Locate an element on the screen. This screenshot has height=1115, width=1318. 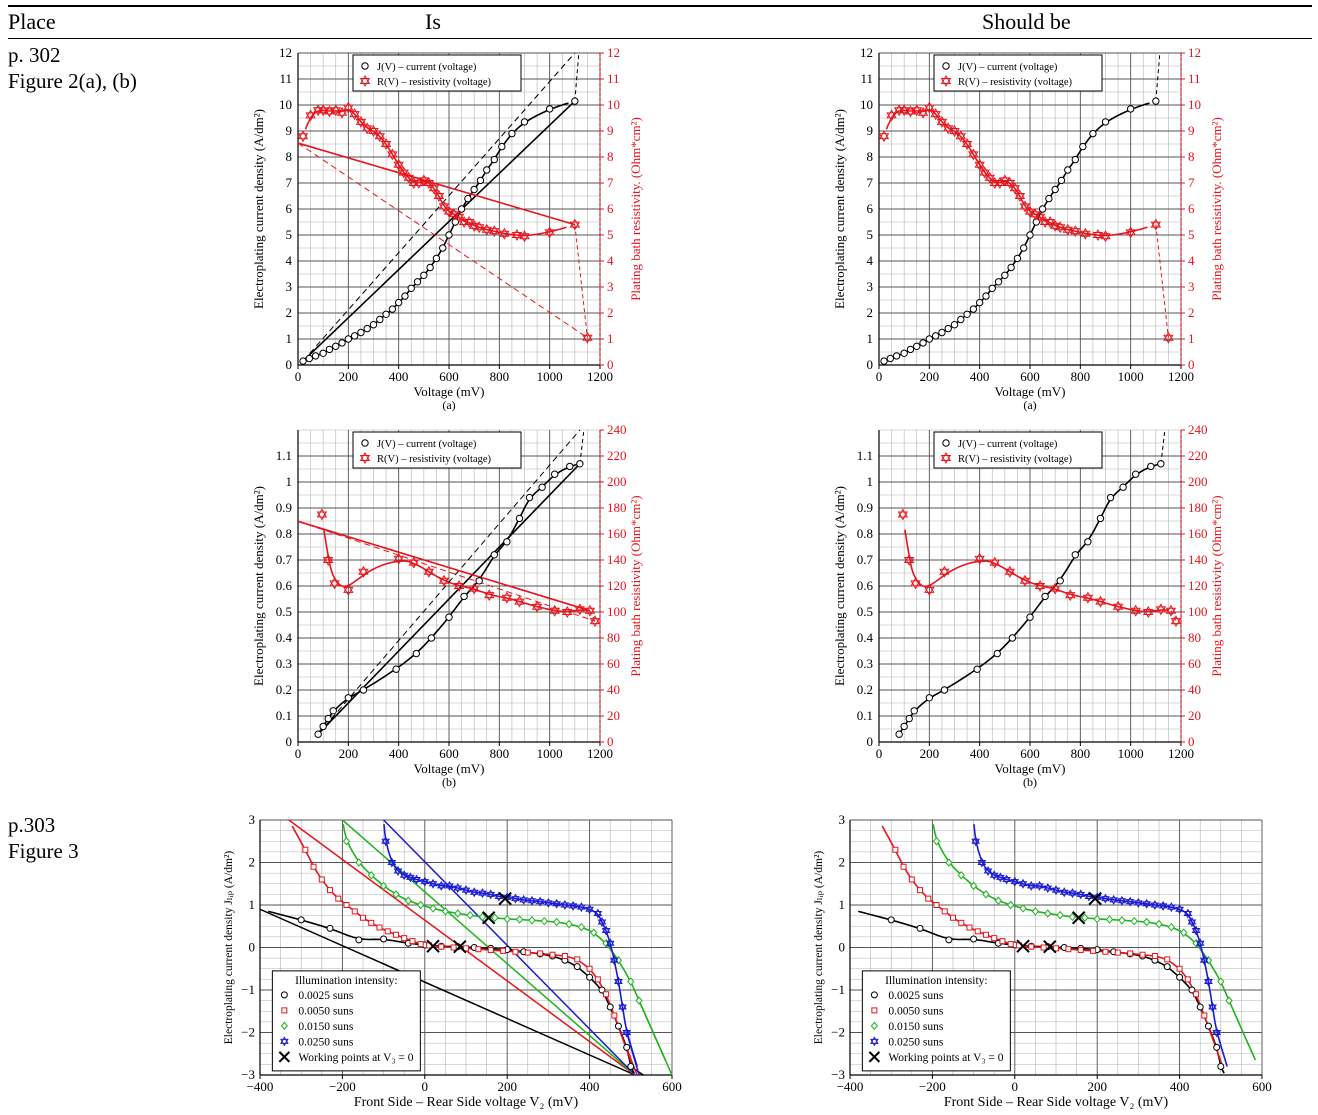
resistivity-straight-dashed is located at coordinates (446, 571).